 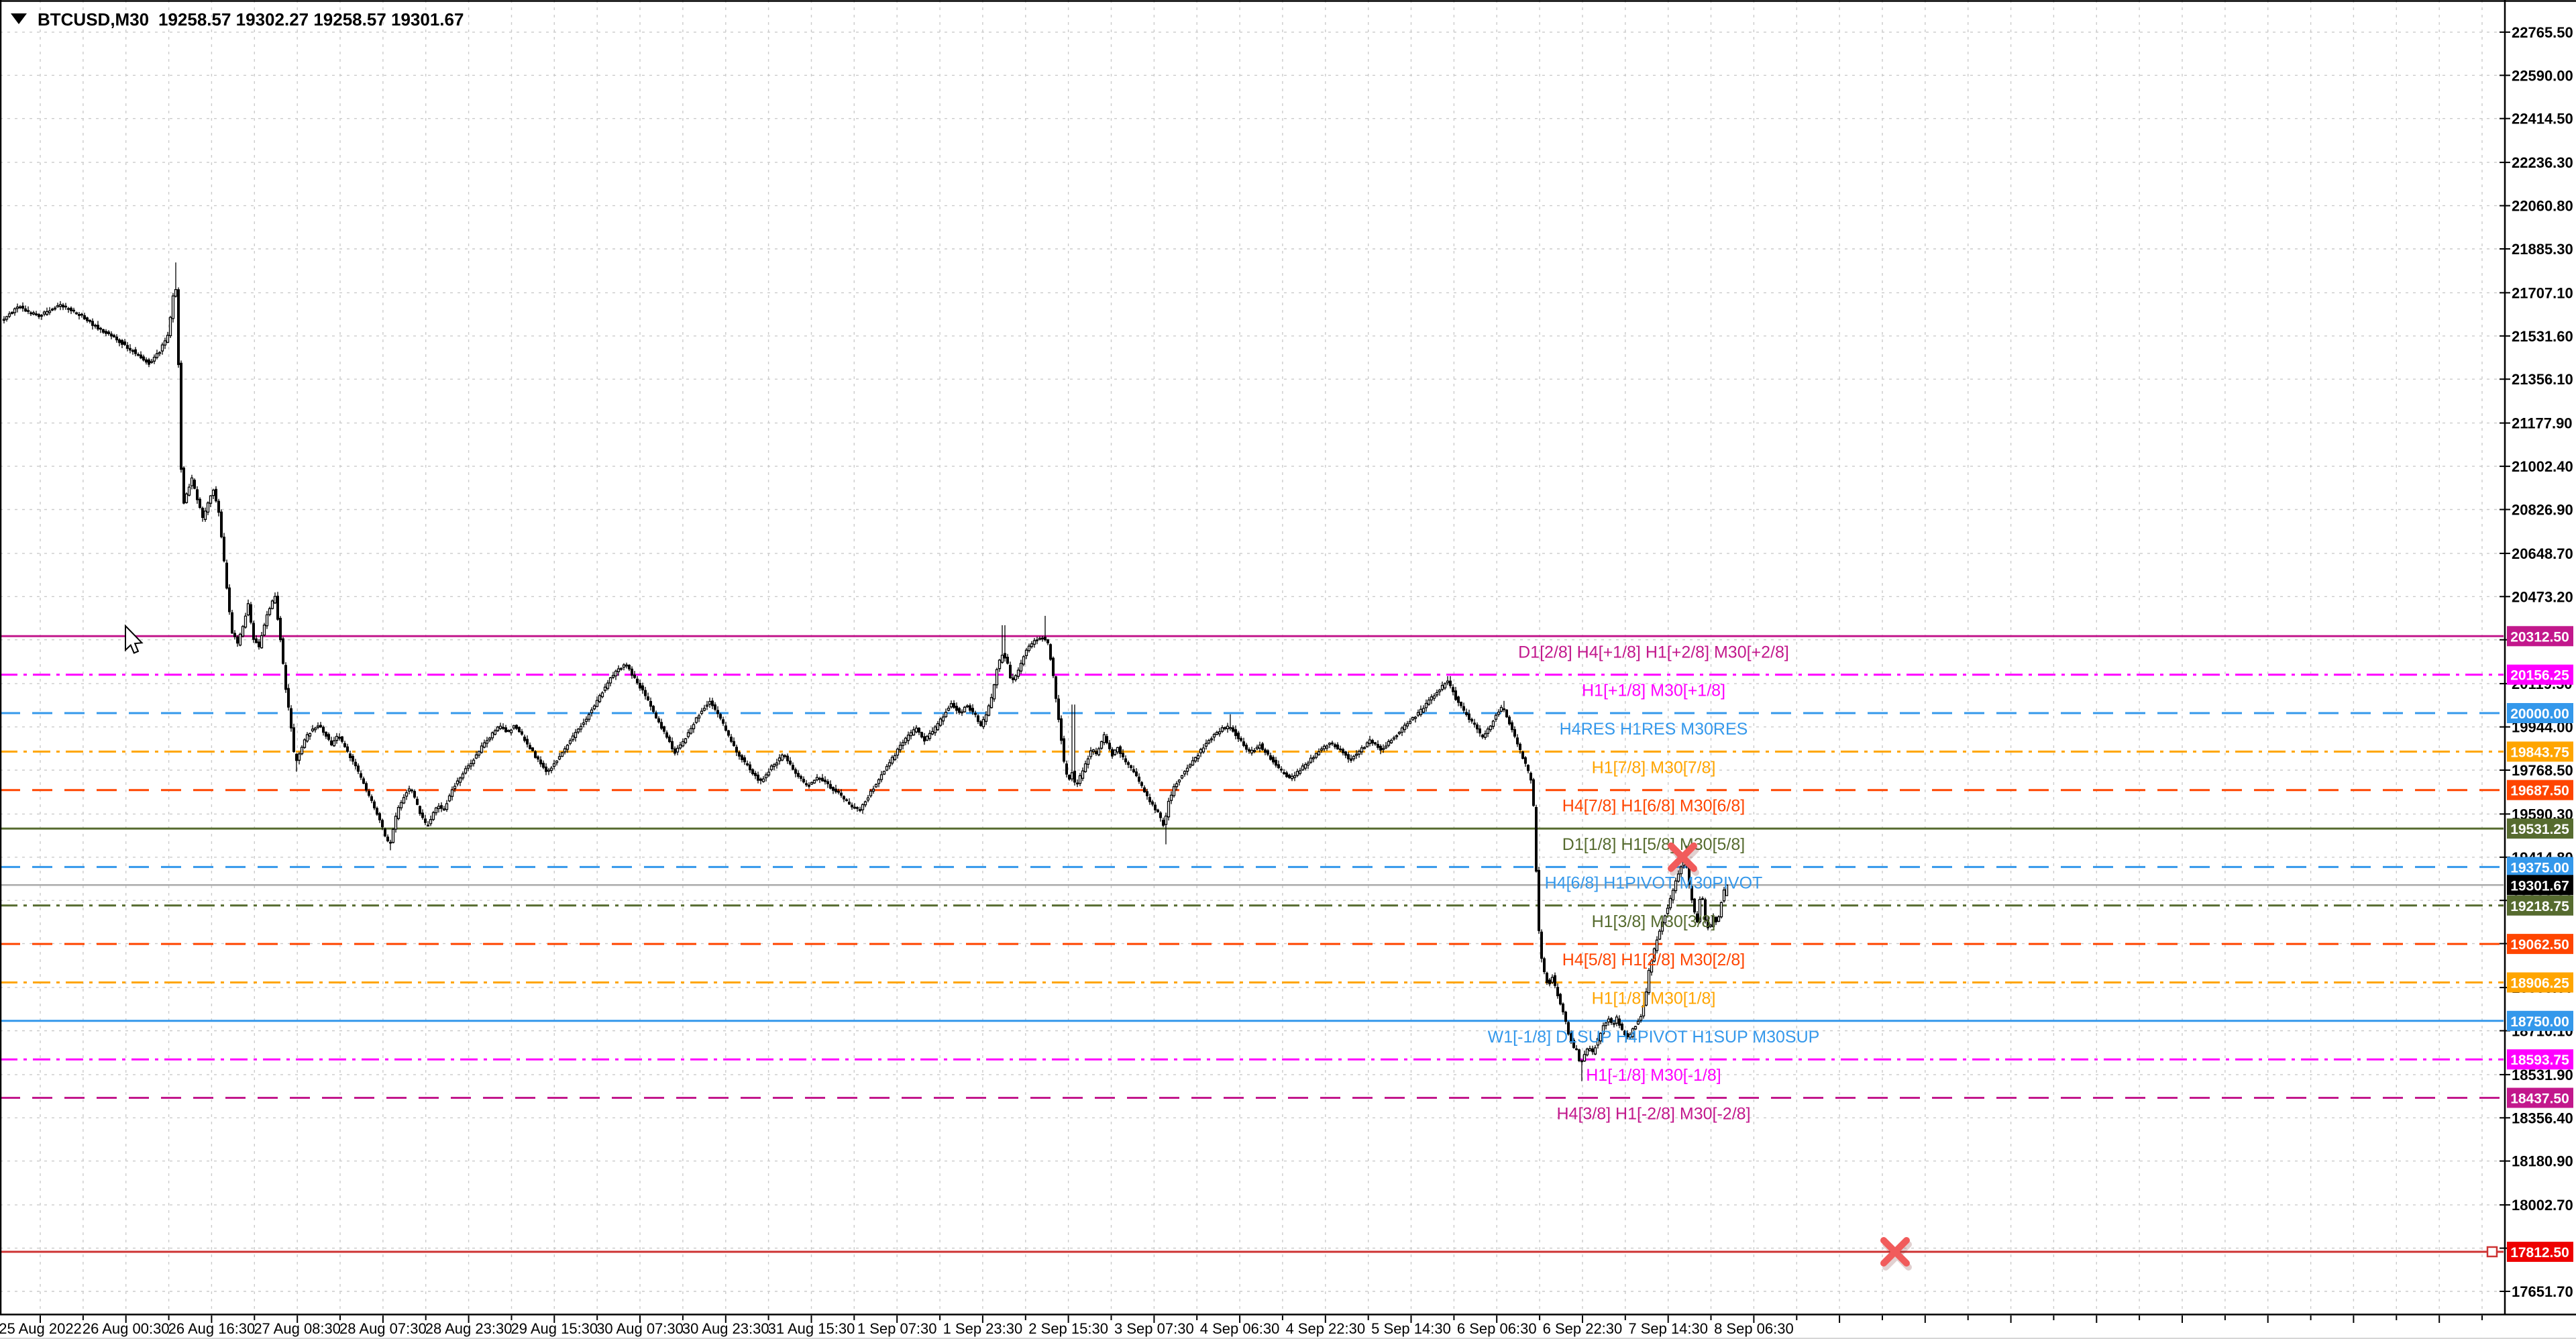 I want to click on level-label: H1[7/8] M30[7/8], so click(x=1654, y=767).